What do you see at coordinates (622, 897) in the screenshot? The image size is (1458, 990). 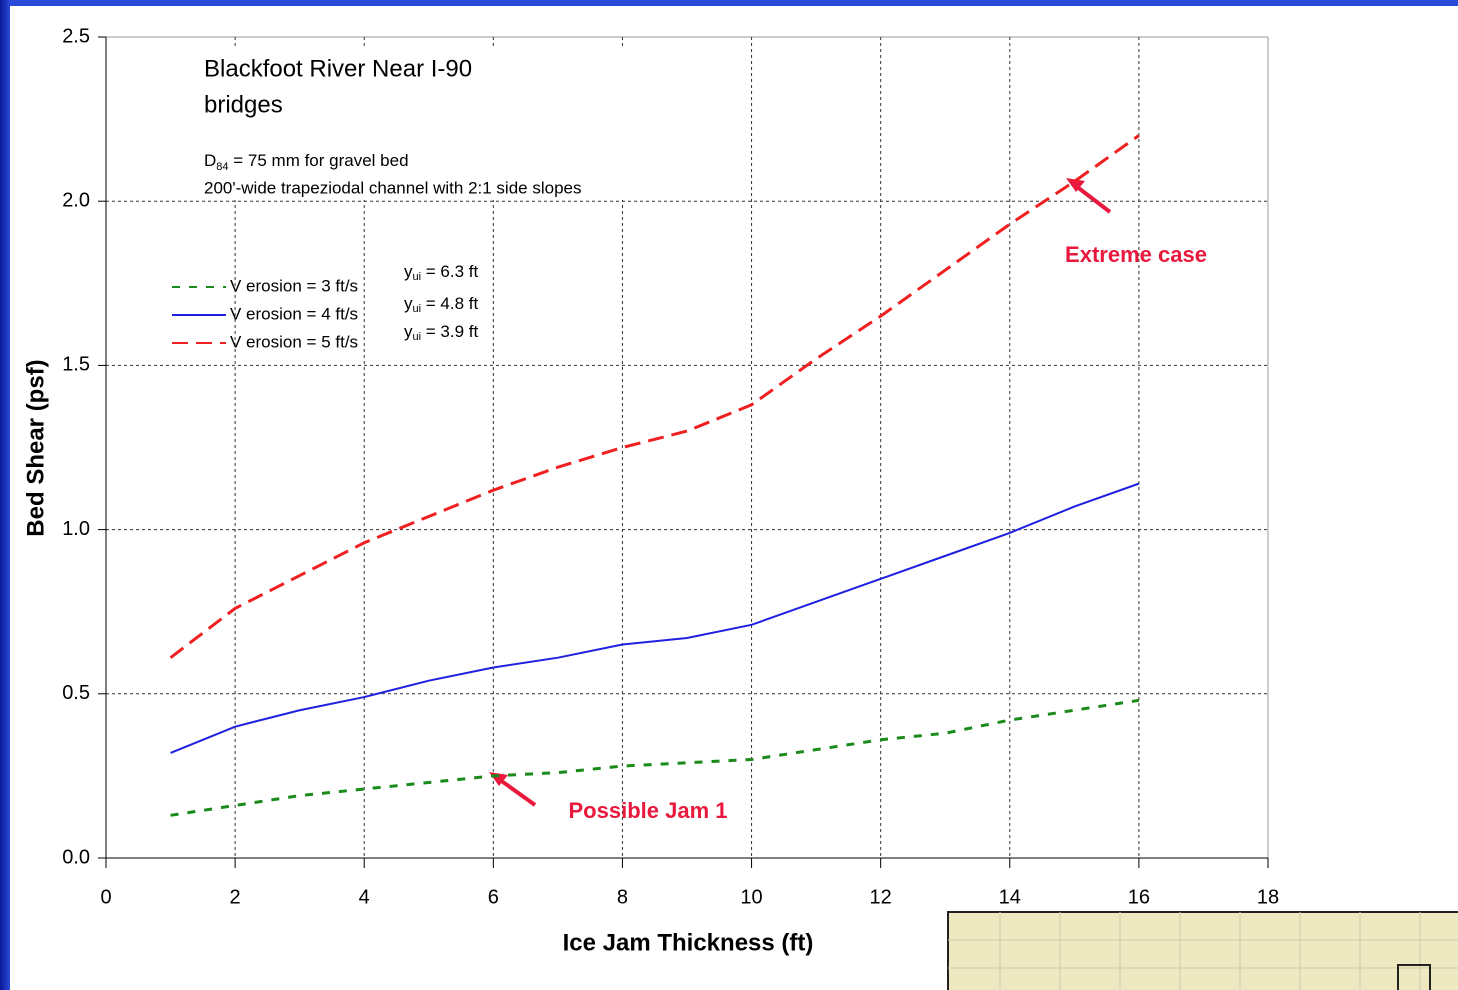 I see `x-tick-label: 8` at bounding box center [622, 897].